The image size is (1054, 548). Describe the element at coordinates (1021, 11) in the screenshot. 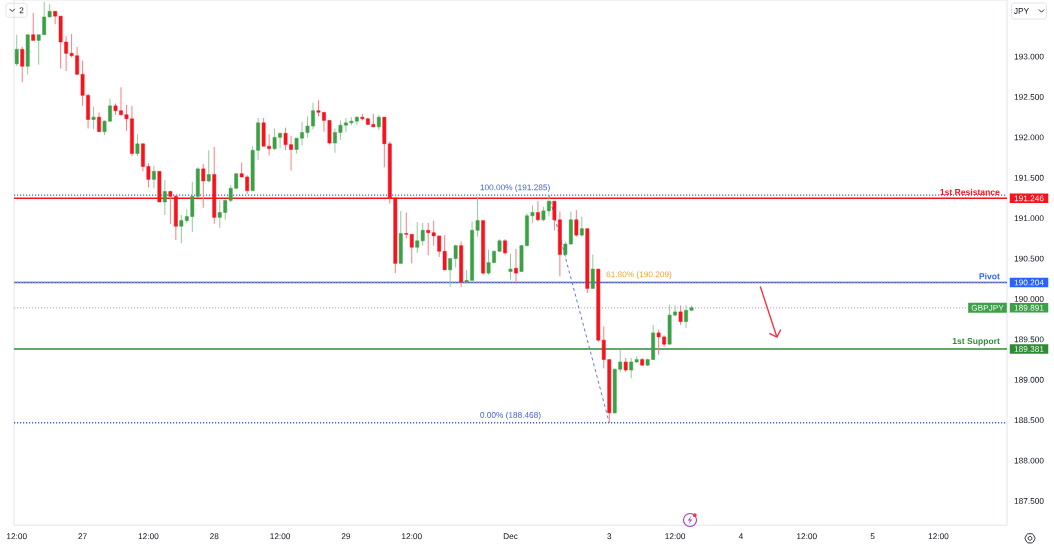

I see `y-axis-title: JPY` at that location.